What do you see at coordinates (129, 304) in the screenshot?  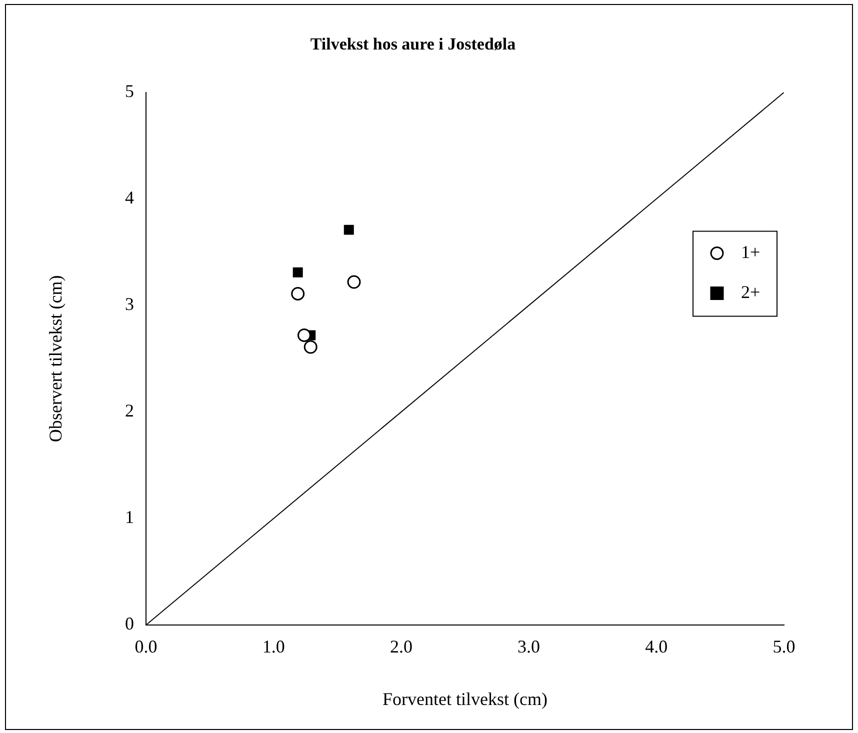 I see `y-tick-label: 3` at bounding box center [129, 304].